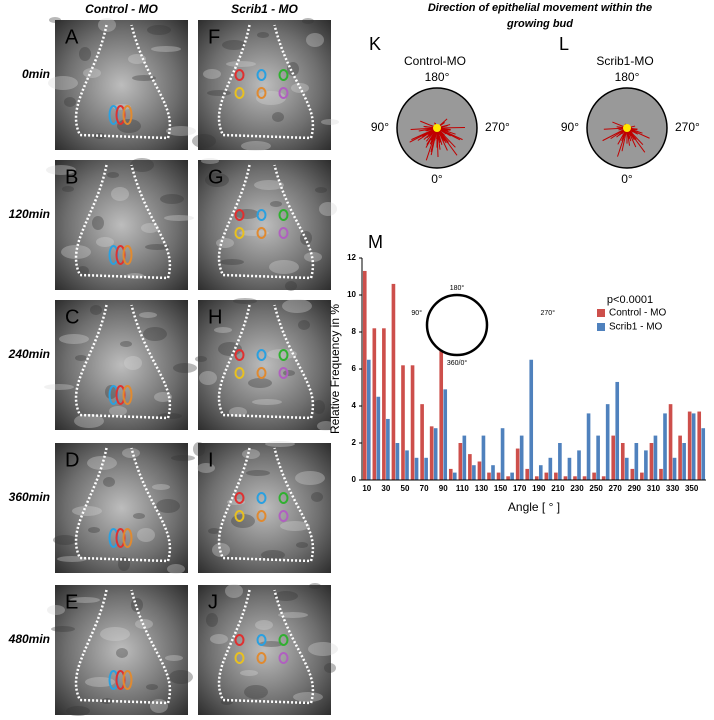 The width and height of the screenshot is (714, 720). What do you see at coordinates (29, 497) in the screenshot?
I see `row-label: 360min` at bounding box center [29, 497].